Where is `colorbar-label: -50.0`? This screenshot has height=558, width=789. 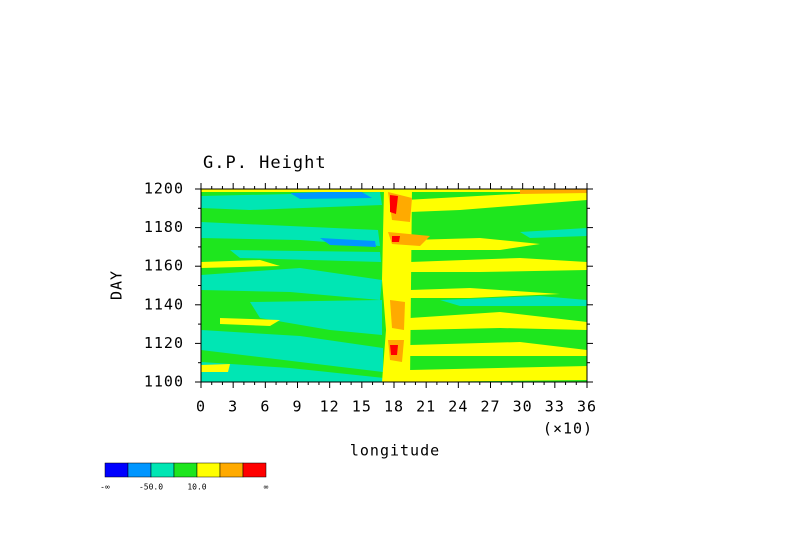 colorbar-label: -50.0 is located at coordinates (151, 487).